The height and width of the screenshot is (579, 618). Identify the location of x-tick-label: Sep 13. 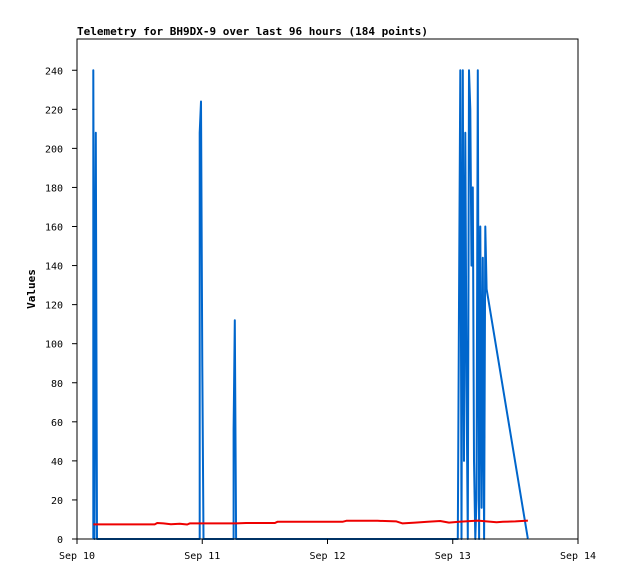
(453, 556).